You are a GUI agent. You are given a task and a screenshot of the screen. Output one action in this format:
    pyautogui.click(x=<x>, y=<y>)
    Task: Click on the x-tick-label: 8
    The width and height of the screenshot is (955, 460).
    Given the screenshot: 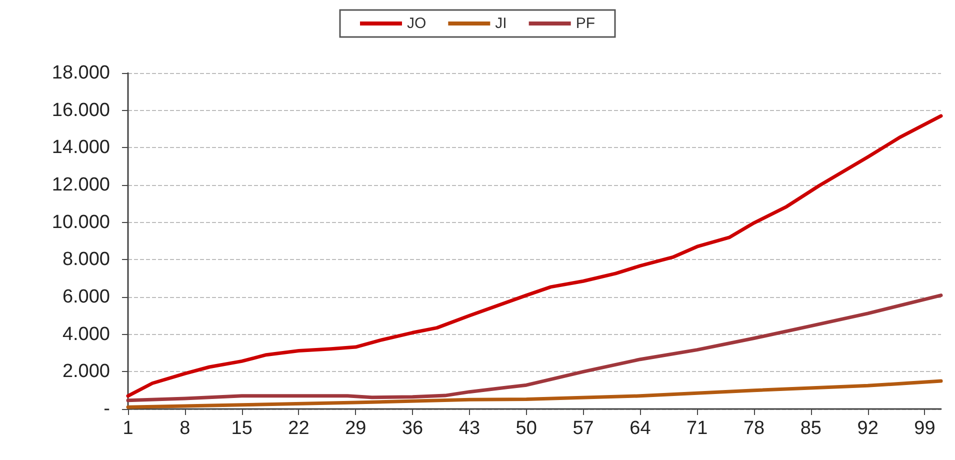 What is the action you would take?
    pyautogui.click(x=185, y=428)
    